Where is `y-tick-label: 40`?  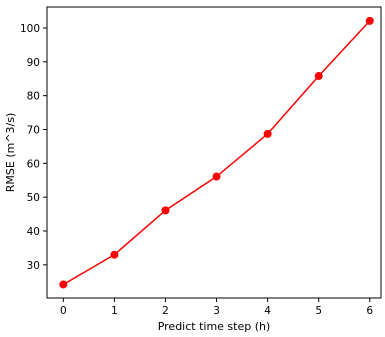
y-tick-label: 40 is located at coordinates (33, 232).